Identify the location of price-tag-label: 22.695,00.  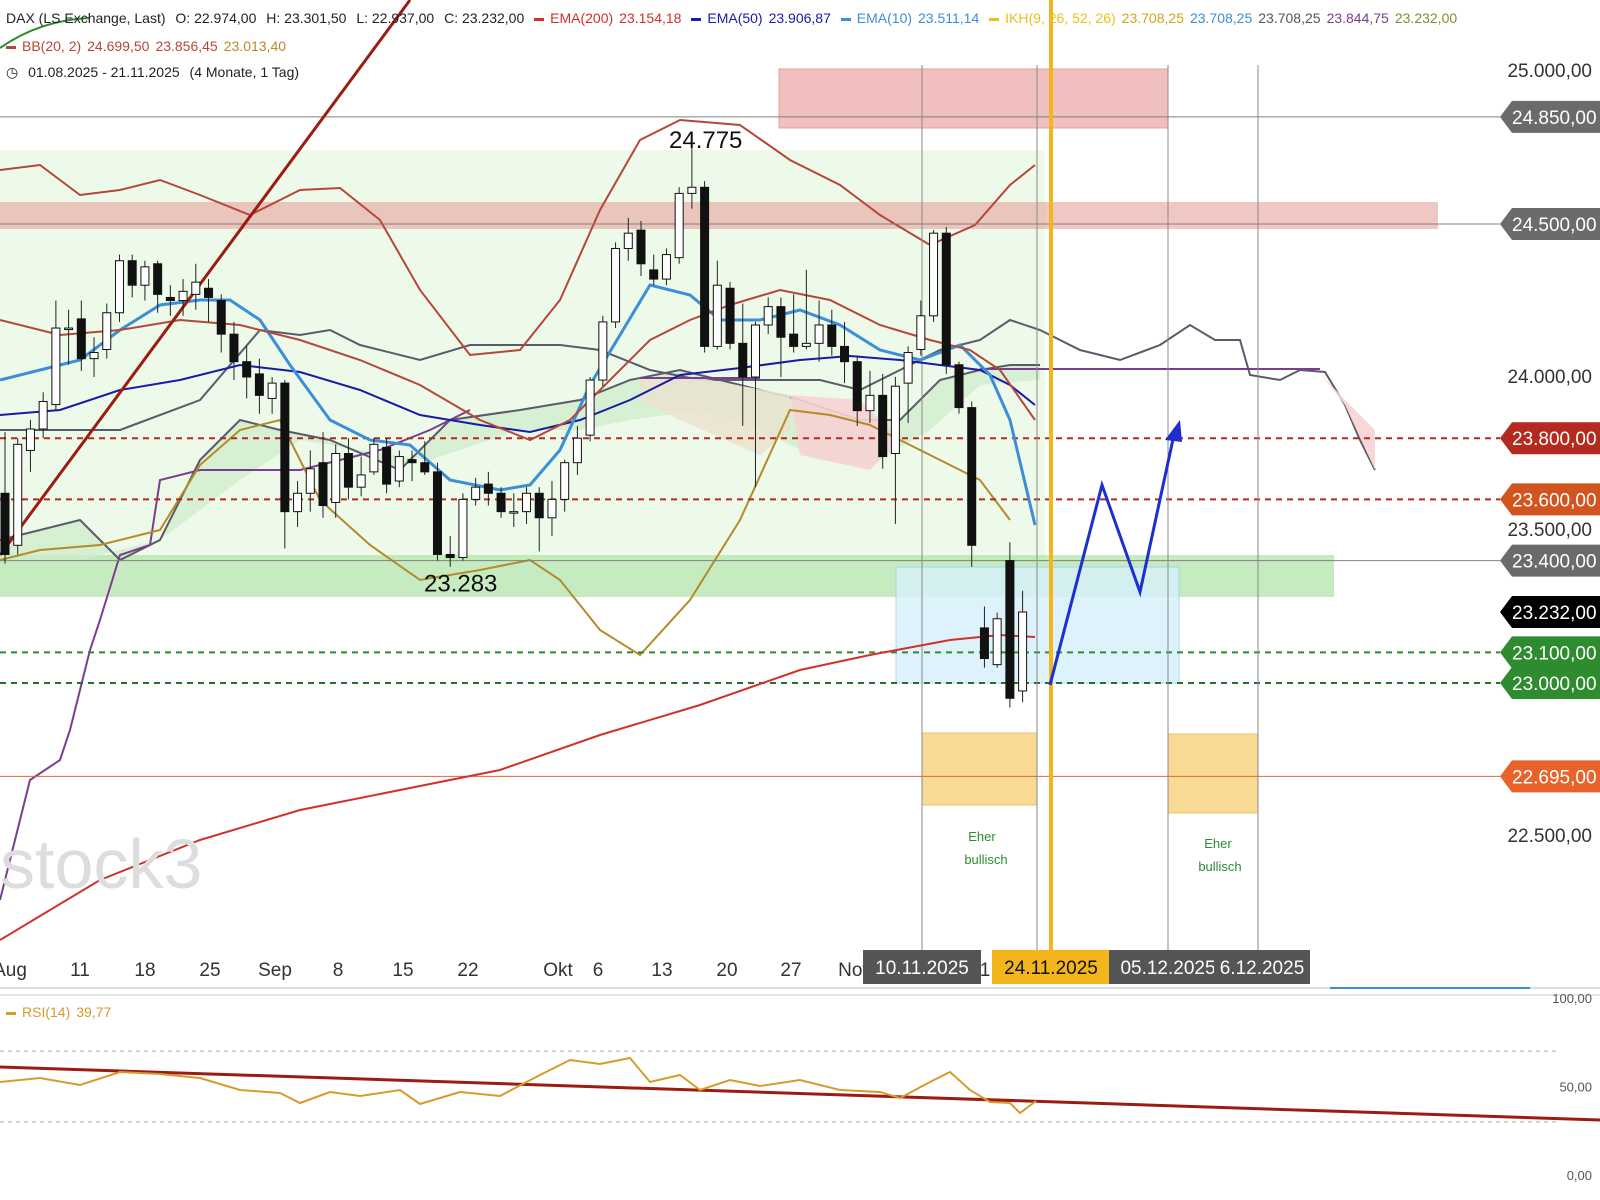
(1554, 777).